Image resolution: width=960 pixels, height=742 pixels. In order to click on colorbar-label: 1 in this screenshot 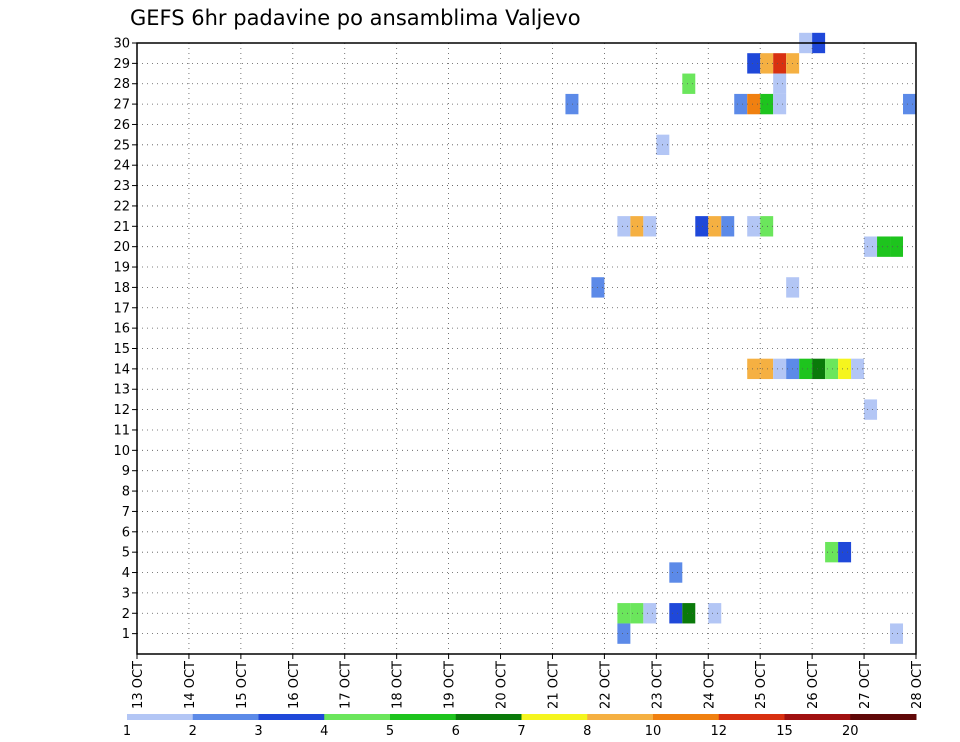, I will do `click(127, 731)`.